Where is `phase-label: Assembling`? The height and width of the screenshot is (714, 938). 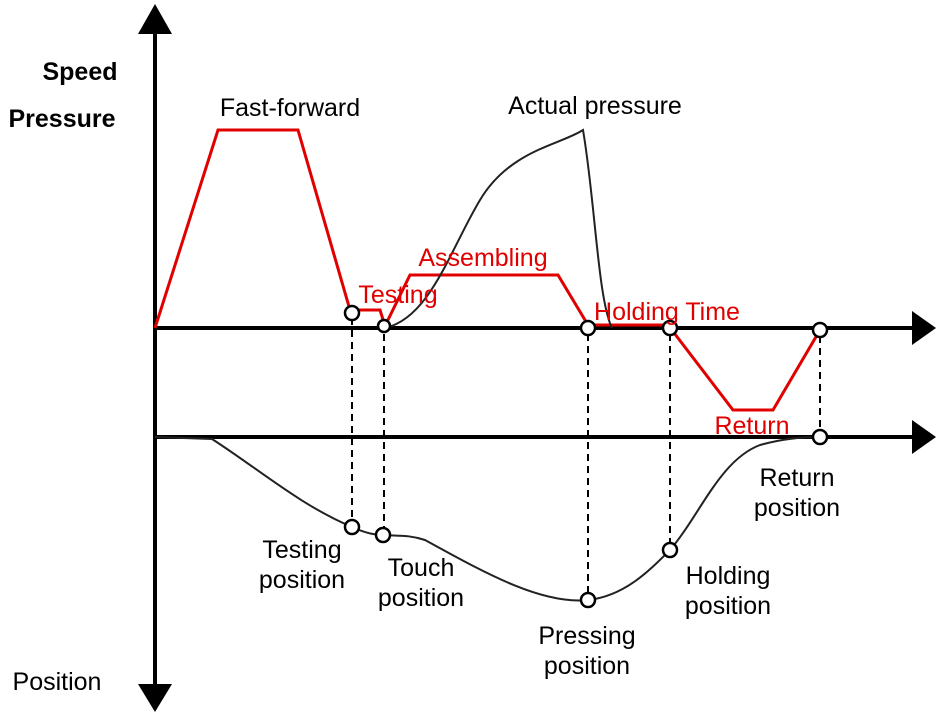 phase-label: Assembling is located at coordinates (482, 258).